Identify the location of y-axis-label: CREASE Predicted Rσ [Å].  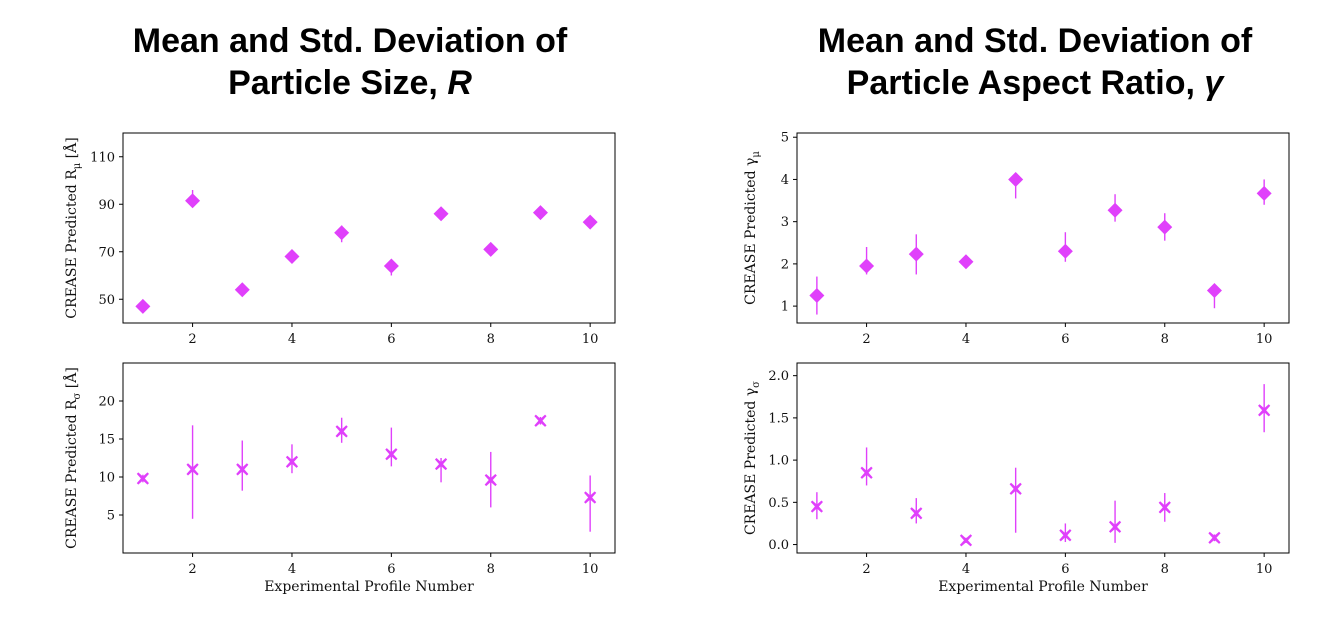
(72, 458).